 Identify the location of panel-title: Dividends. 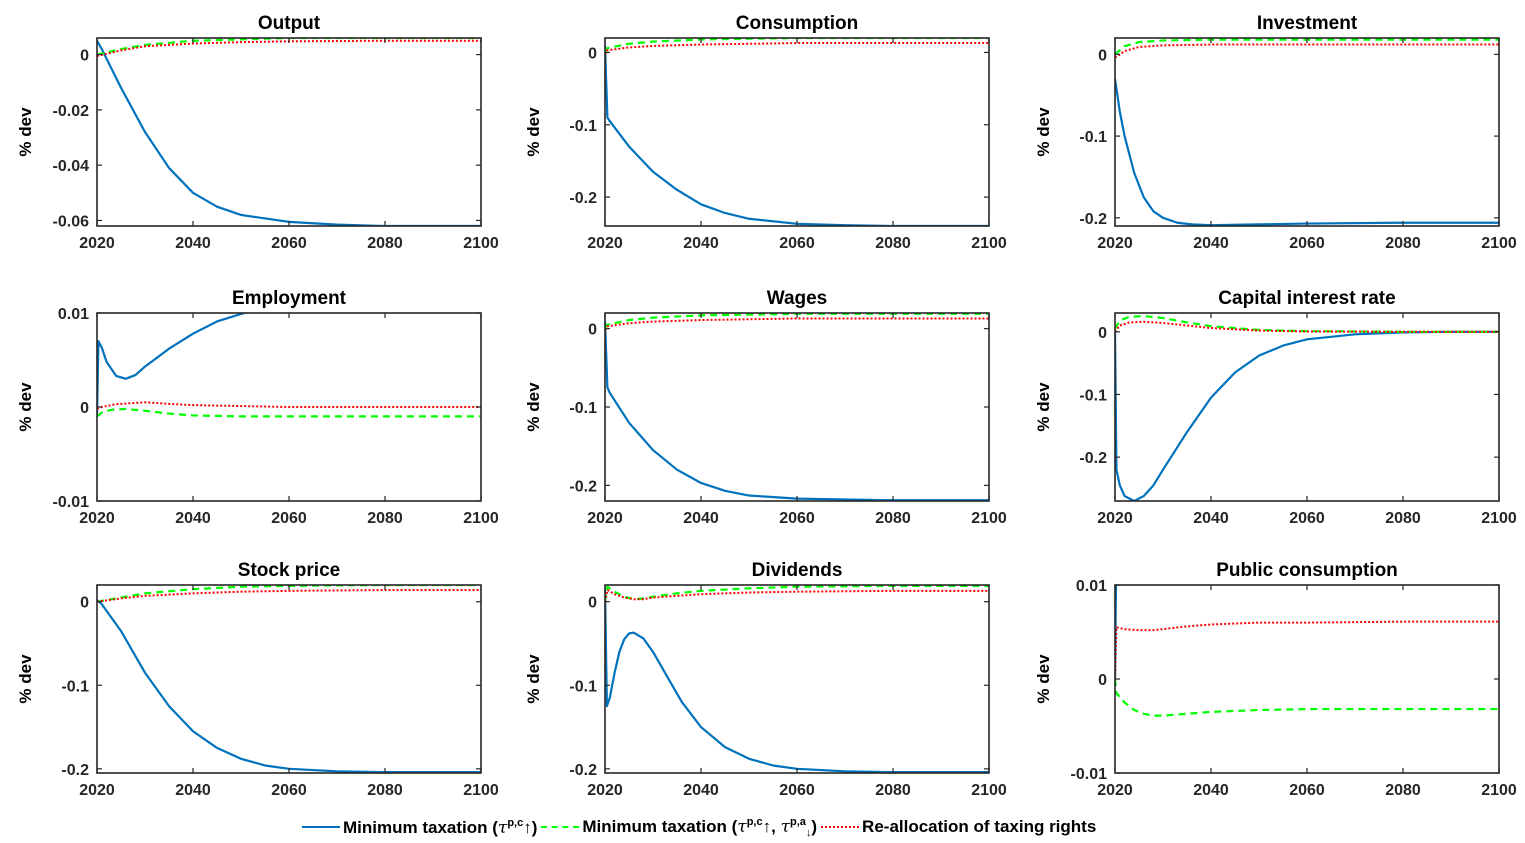
(797, 570).